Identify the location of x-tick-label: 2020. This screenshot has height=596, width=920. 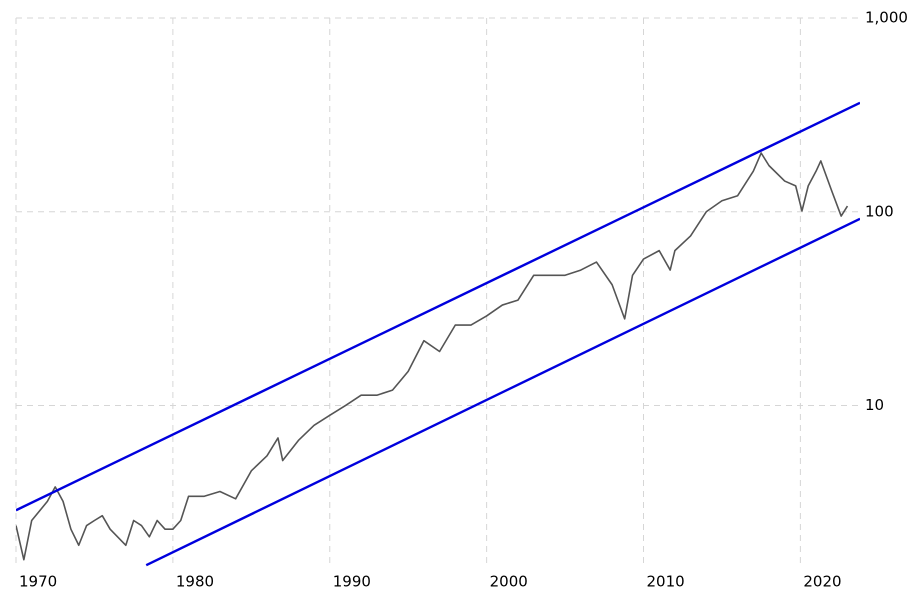
(822, 582).